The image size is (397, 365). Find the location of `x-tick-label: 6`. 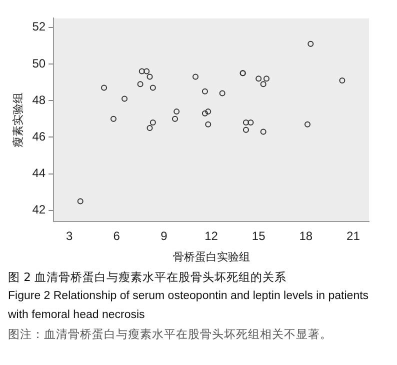

x-tick-label: 6 is located at coordinates (116, 235).